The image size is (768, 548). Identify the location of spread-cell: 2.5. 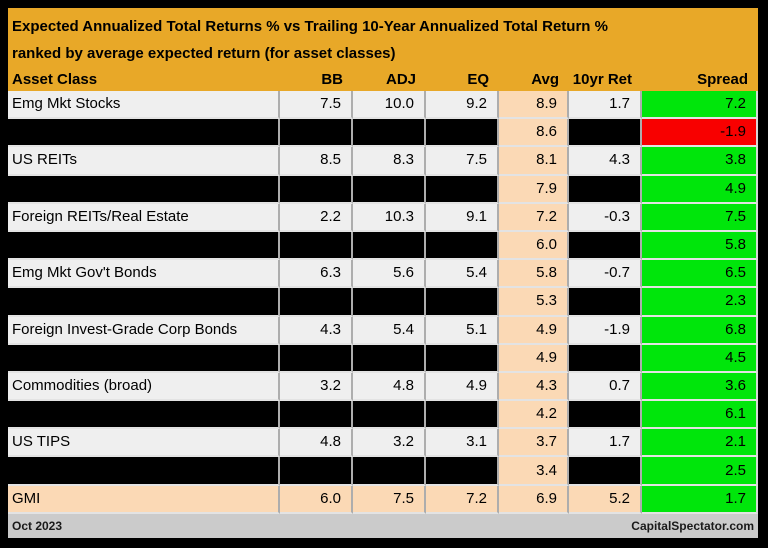
(700, 471).